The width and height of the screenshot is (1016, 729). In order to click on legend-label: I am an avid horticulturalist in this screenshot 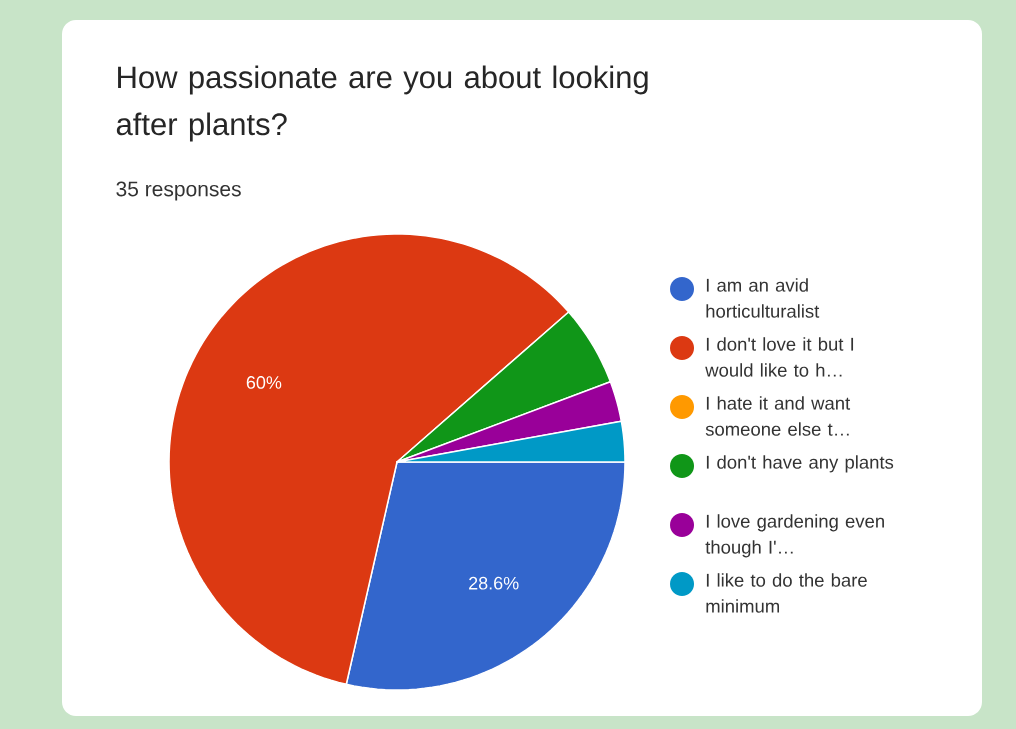, I will do `click(763, 298)`.